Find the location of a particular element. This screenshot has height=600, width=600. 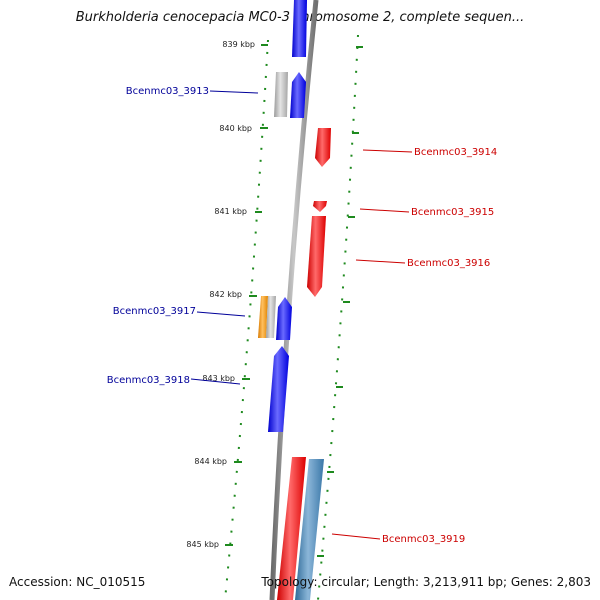

tick-label-840: 840 kbp is located at coordinates (235, 128).